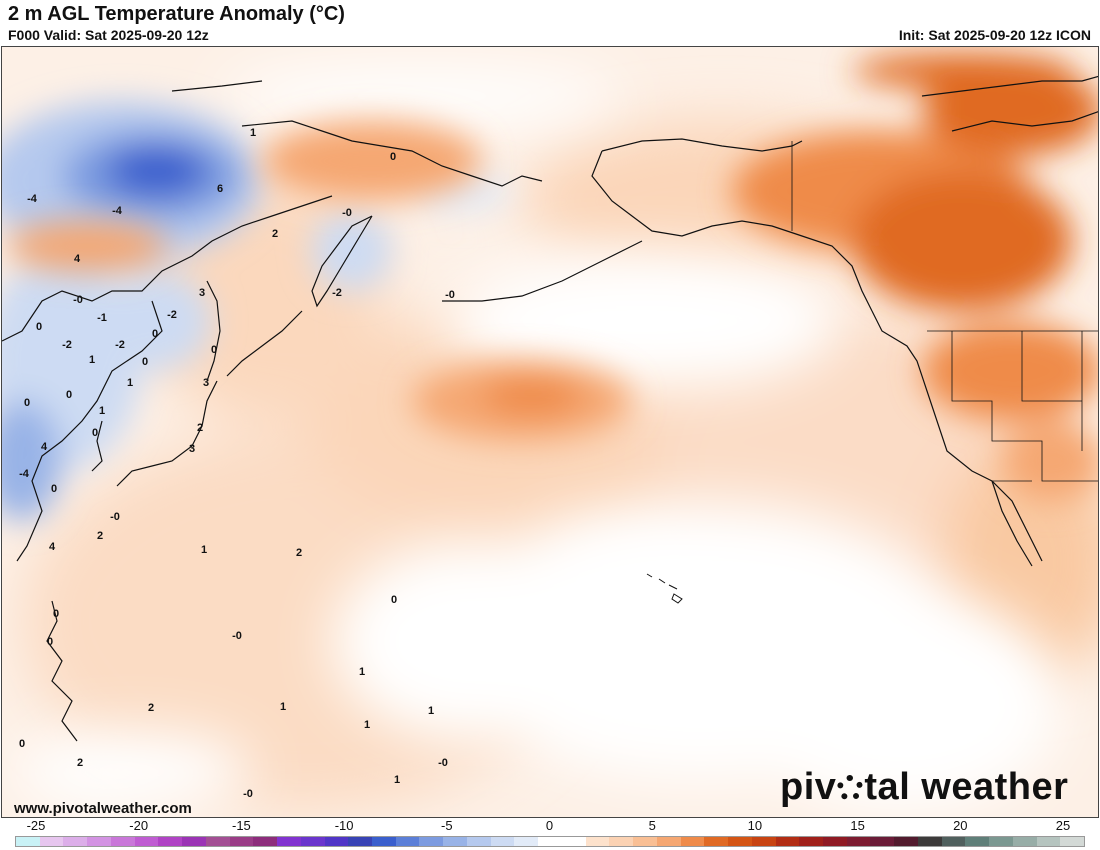 The height and width of the screenshot is (850, 1100). I want to click on valid-time: F000 Valid: Sat 2025-09-20 12z, so click(108, 35).